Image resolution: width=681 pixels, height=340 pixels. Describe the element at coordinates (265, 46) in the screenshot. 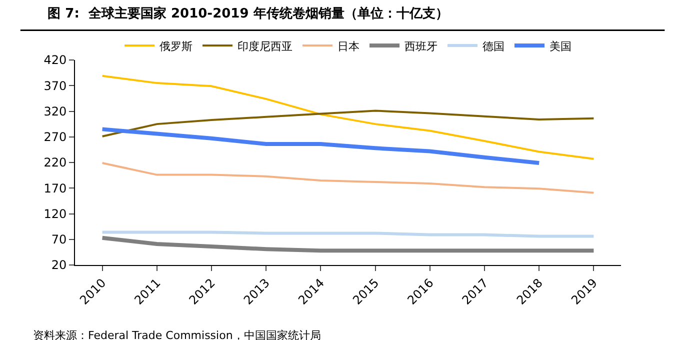

I see `legend-label: 印度尼西亚` at that location.